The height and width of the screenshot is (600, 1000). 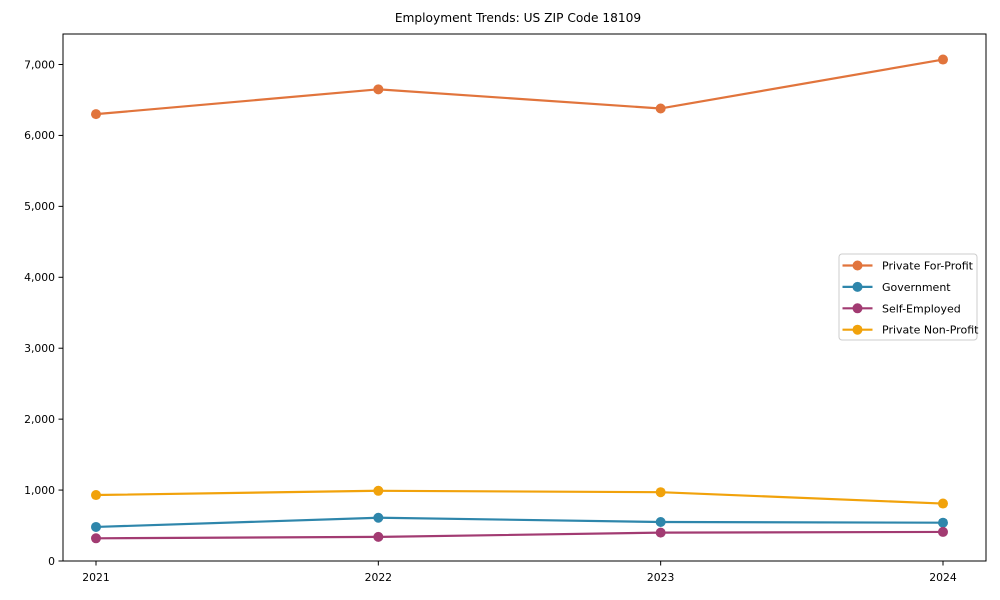 I want to click on x-tick-label: 2022, so click(x=378, y=577).